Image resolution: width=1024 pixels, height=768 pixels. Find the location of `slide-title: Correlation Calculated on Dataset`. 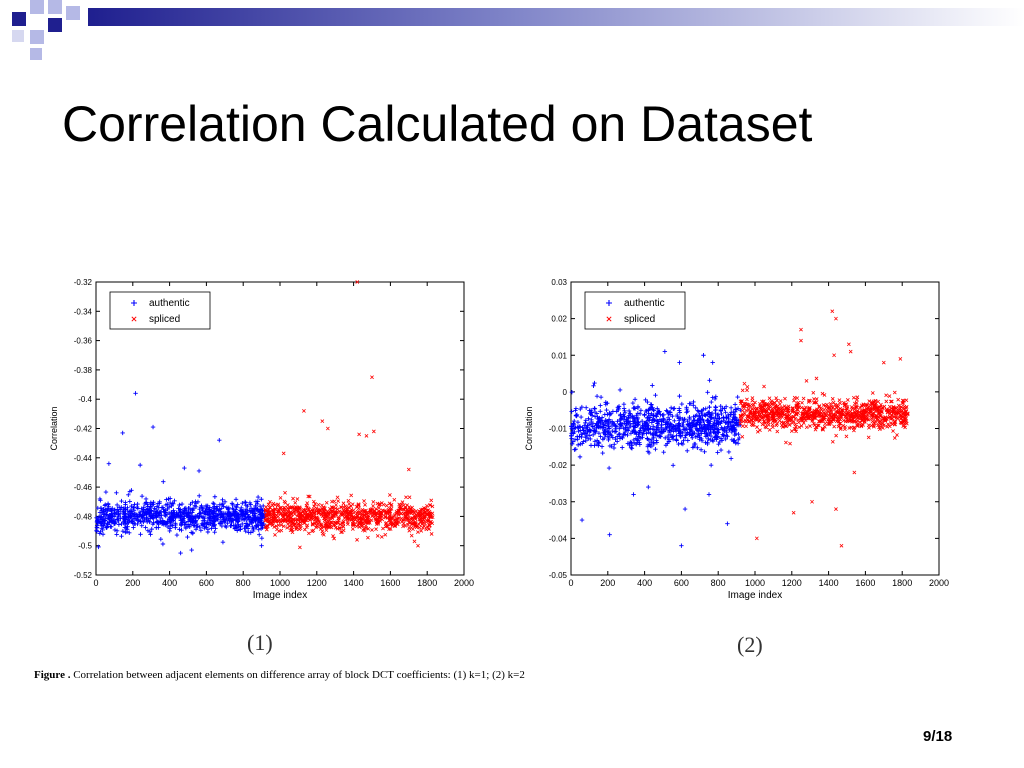

slide-title: Correlation Calculated on Dataset is located at coordinates (437, 124).